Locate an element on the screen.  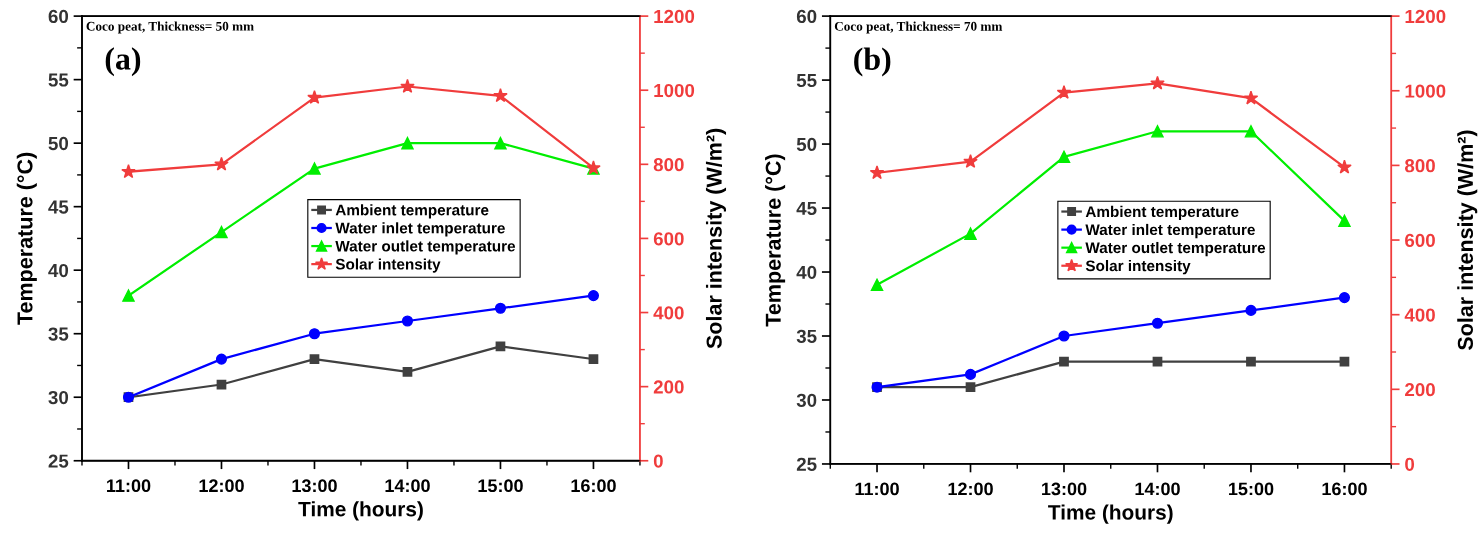
annotation: Coco peat, Thickness= 50 mm is located at coordinates (170, 27).